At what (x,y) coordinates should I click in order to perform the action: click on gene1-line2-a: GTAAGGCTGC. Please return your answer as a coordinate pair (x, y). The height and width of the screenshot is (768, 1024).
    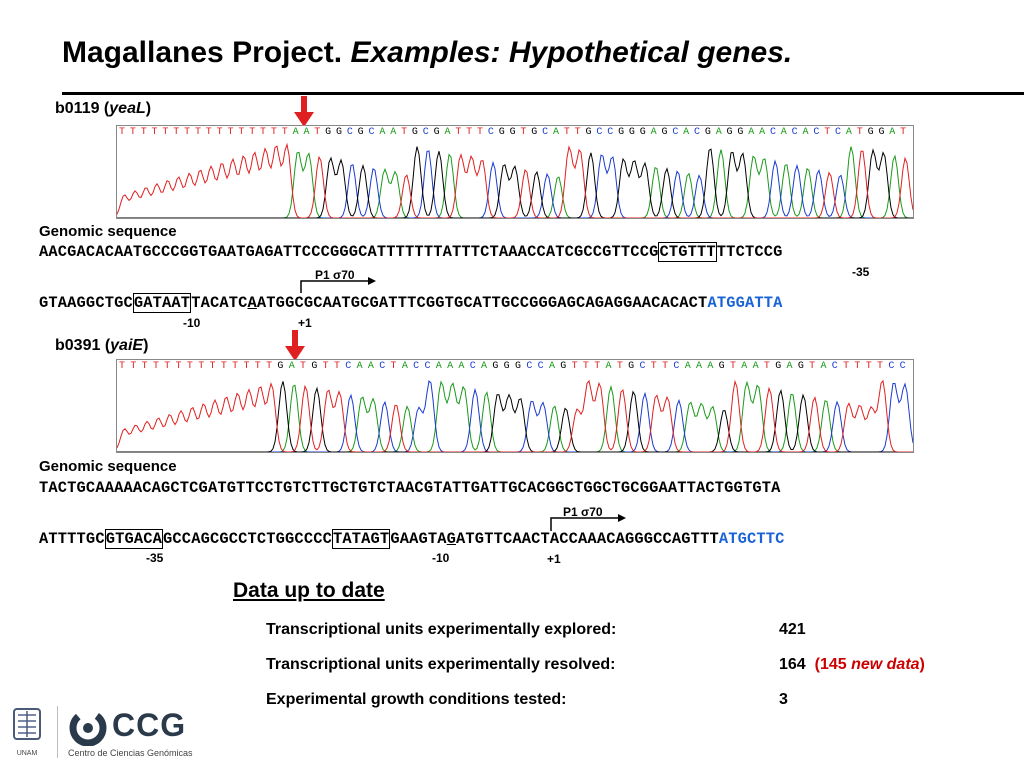
    Looking at the image, I should click on (86, 303).